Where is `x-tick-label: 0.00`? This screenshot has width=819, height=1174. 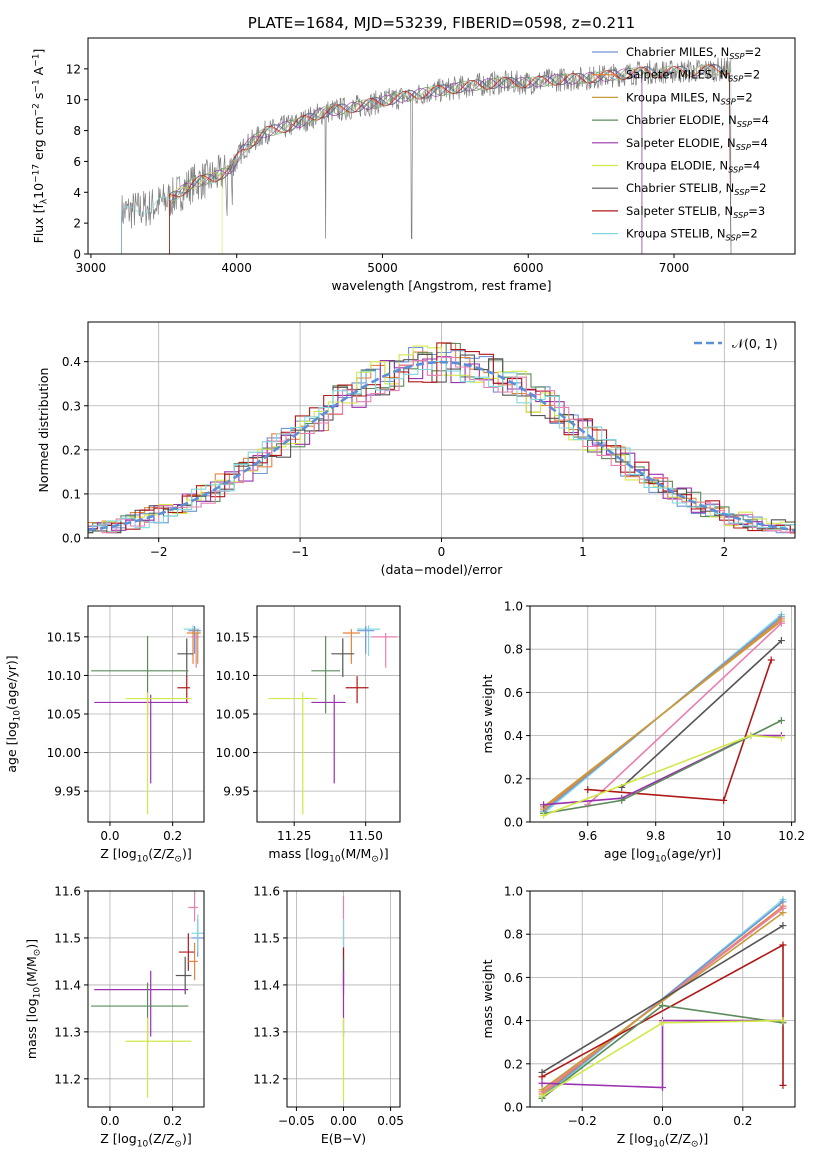
x-tick-label: 0.00 is located at coordinates (343, 1121).